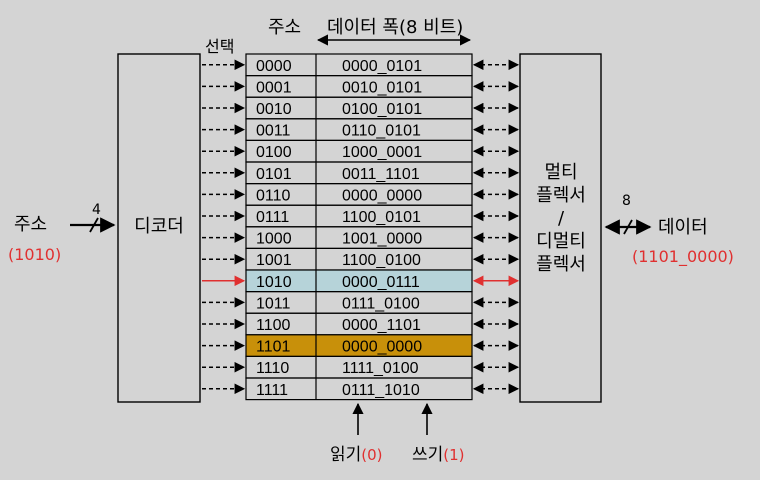 The height and width of the screenshot is (480, 760). Describe the element at coordinates (273, 195) in the screenshot. I see `row-address: 0110` at that location.